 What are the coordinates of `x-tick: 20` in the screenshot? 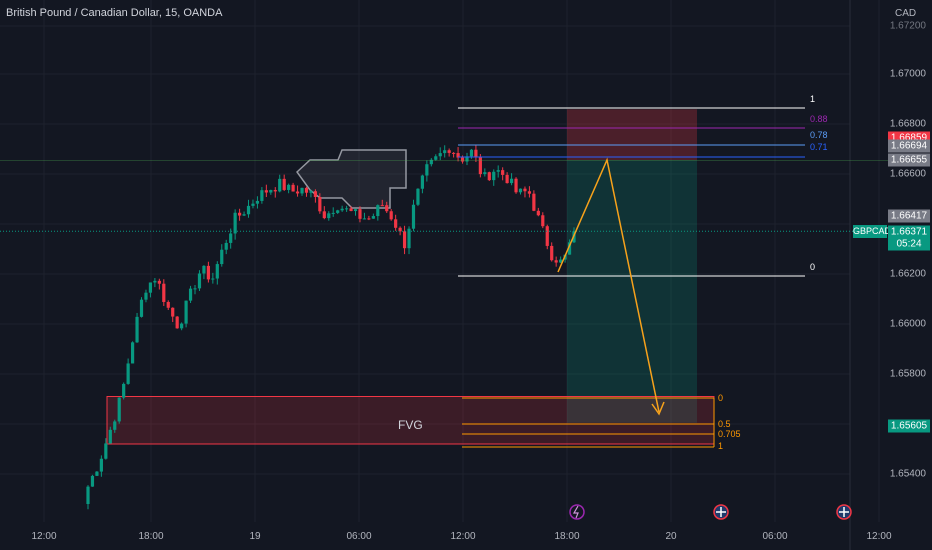 It's located at (671, 536).